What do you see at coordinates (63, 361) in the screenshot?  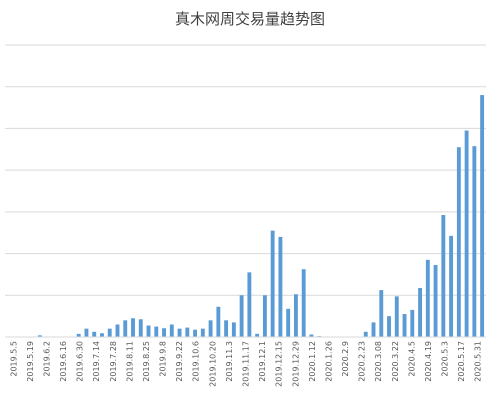 I see `x-tick-label: 2019.6.16` at bounding box center [63, 361].